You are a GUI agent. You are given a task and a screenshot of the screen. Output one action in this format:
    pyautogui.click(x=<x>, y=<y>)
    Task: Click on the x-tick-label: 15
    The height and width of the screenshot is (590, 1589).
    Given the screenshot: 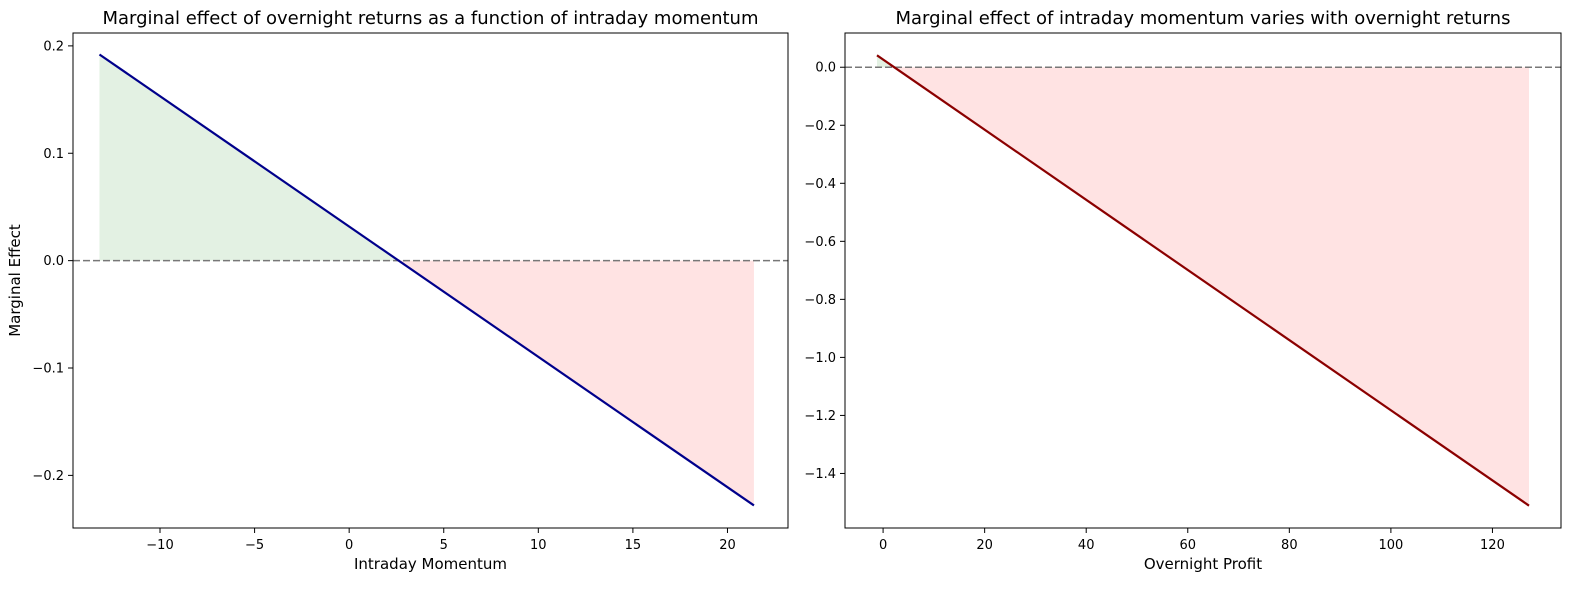 What is the action you would take?
    pyautogui.click(x=633, y=545)
    